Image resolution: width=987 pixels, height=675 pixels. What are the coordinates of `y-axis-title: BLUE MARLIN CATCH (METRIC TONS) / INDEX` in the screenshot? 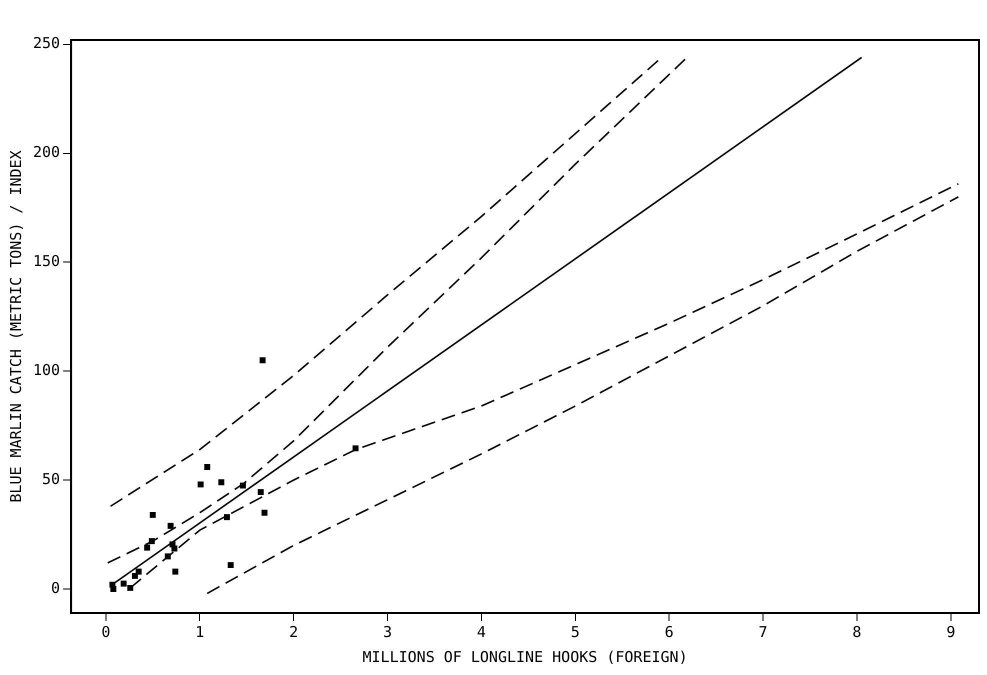 It's located at (15, 326).